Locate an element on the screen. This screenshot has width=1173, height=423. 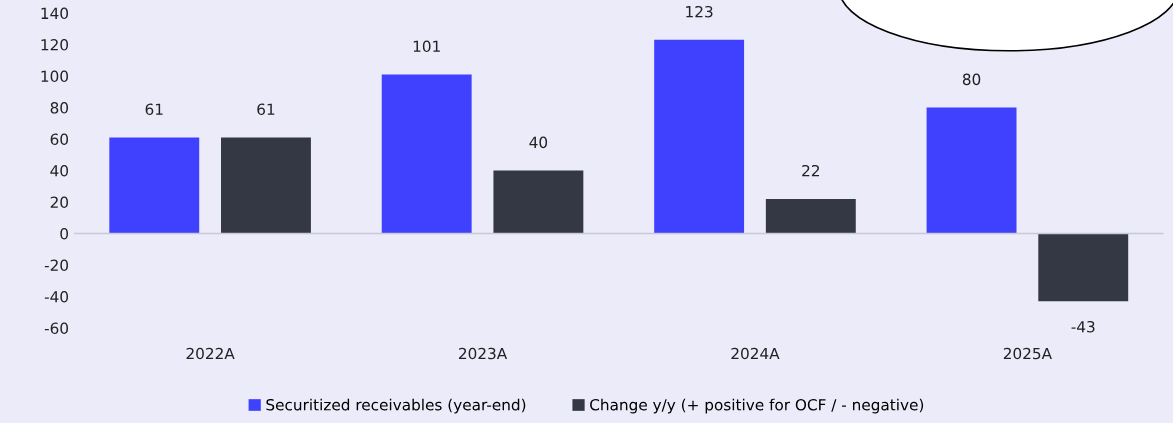
x-tick-label: 2022A is located at coordinates (210, 353).